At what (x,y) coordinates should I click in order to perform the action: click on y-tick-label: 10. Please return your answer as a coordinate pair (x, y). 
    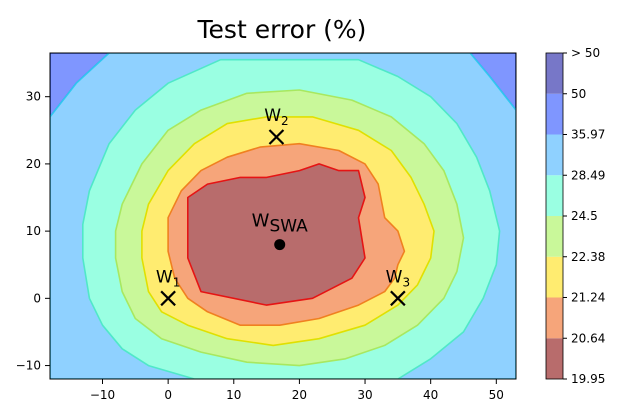
    Looking at the image, I should click on (33, 231).